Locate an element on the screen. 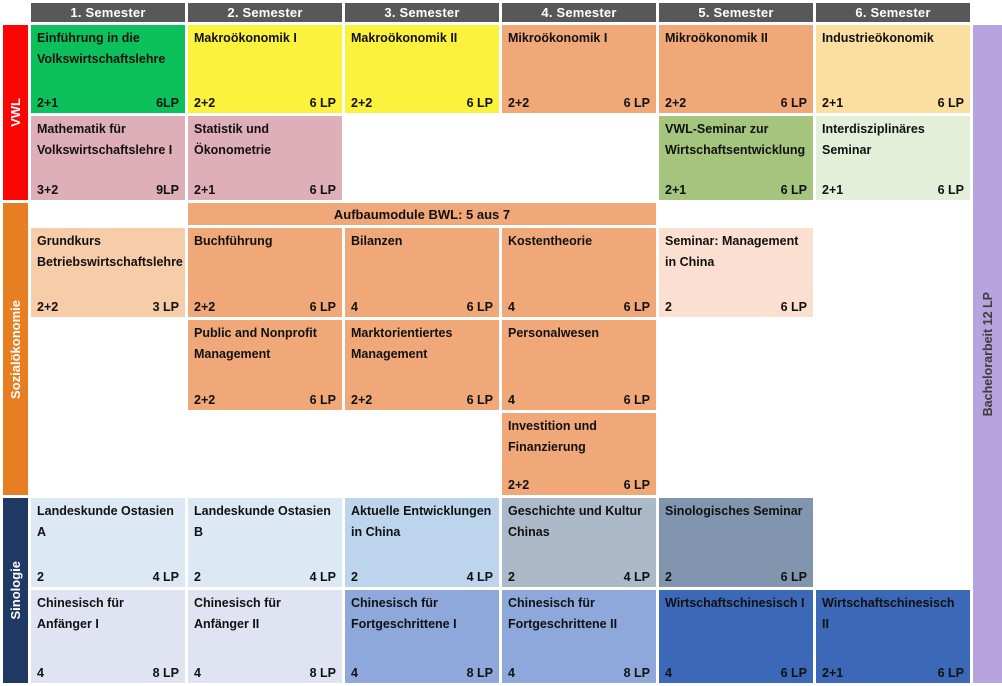 The width and height of the screenshot is (1002, 686). semester-header-3: 3. Semester is located at coordinates (422, 12).